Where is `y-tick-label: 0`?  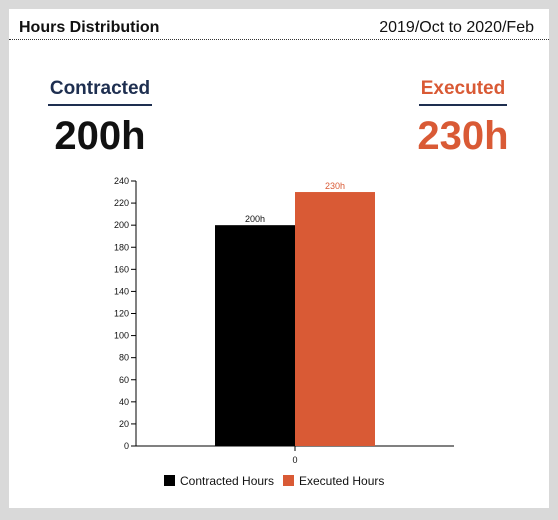 y-tick-label: 0 is located at coordinates (126, 446).